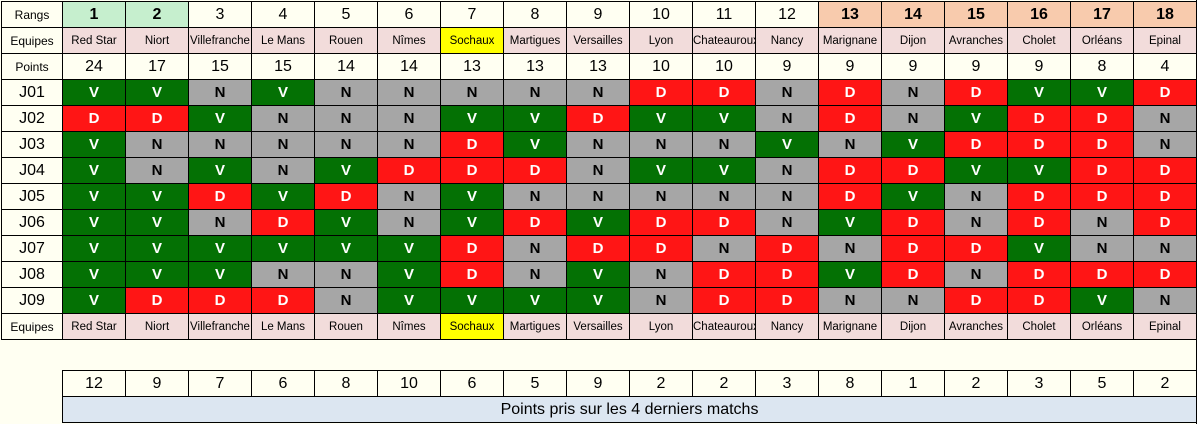 The image size is (1197, 424). What do you see at coordinates (535, 66) in the screenshot?
I see `points-cell: 13` at bounding box center [535, 66].